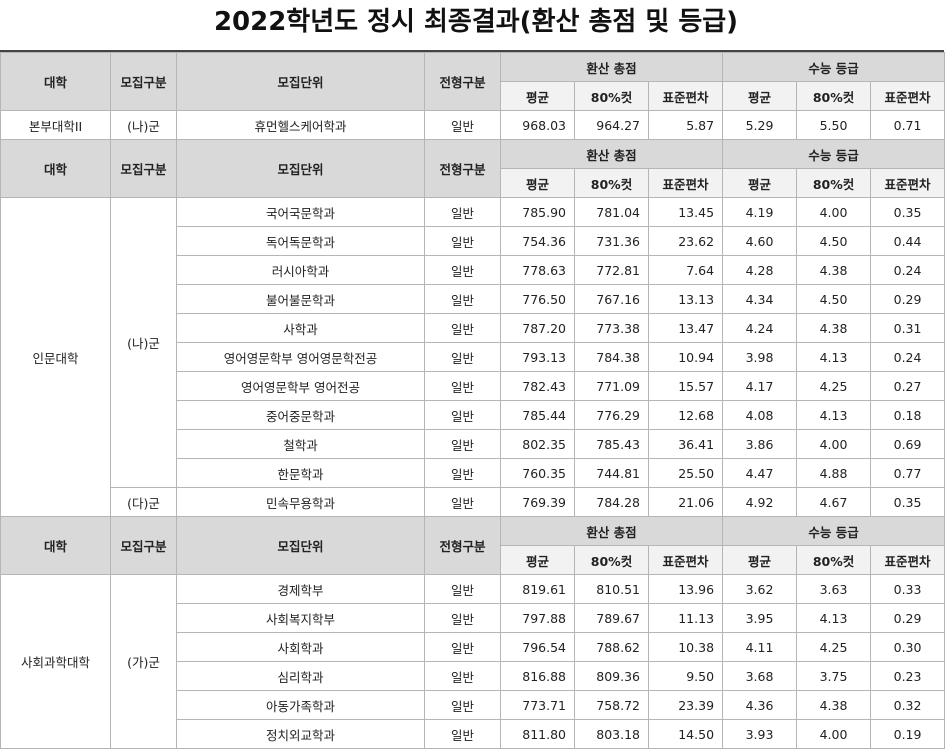 This screenshot has width=952, height=751. Describe the element at coordinates (685, 386) in the screenshot. I see `score-std-cell: 15.57` at that location.